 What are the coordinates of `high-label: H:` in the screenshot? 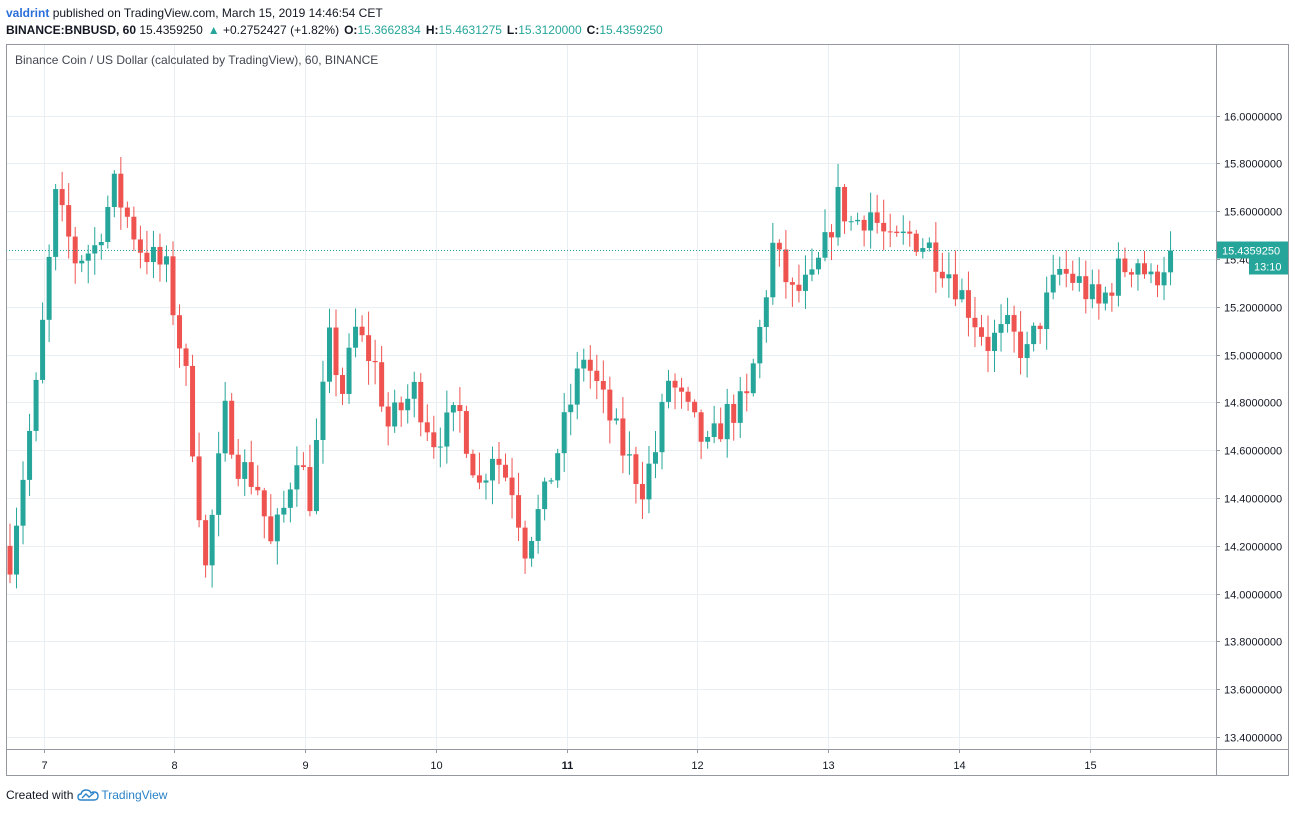 It's located at (432, 30).